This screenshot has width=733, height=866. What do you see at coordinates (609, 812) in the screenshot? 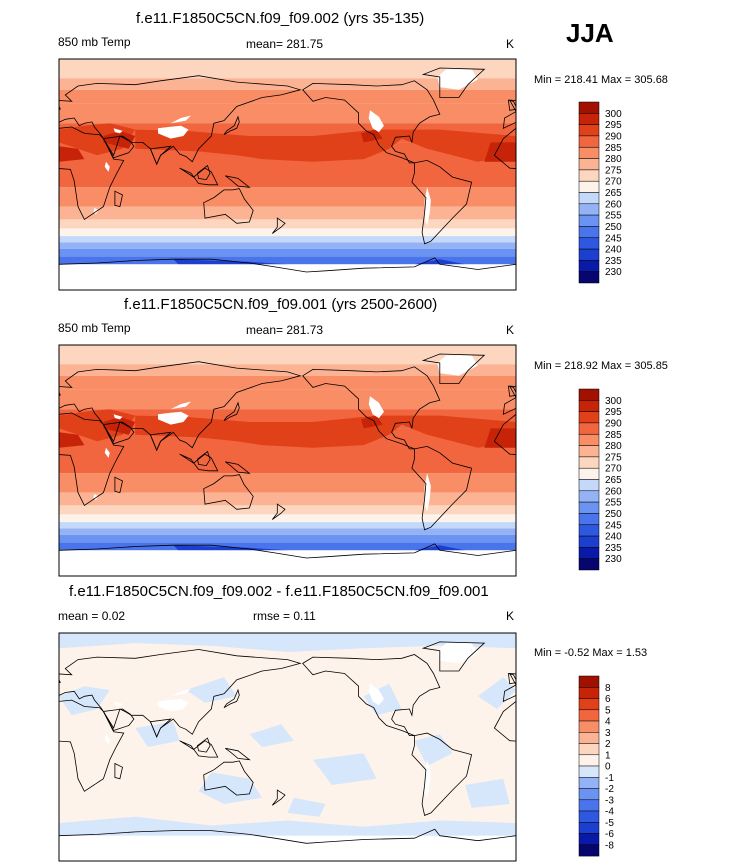
I see `colorbar-tick-label: -4` at bounding box center [609, 812].